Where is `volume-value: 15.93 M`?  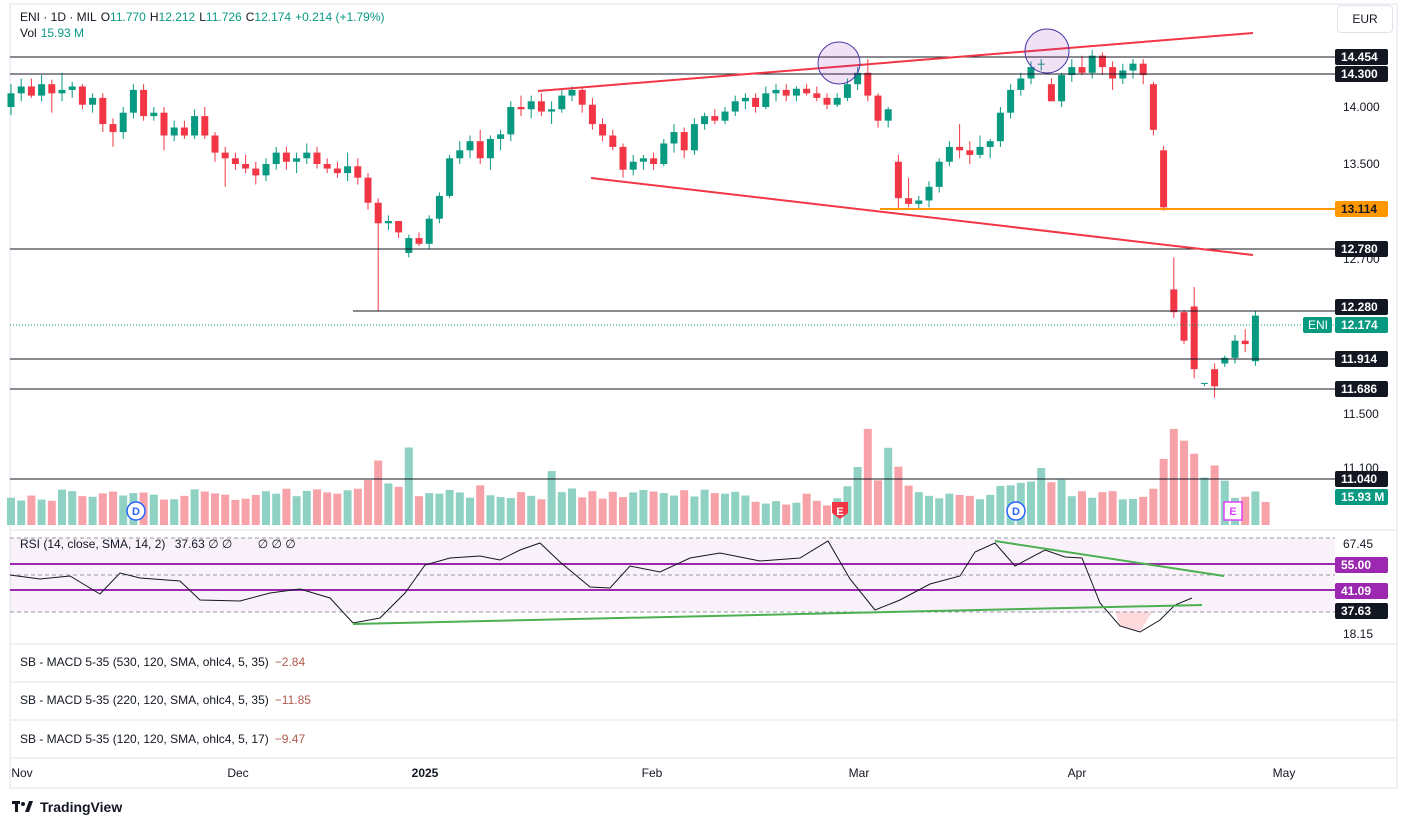 volume-value: 15.93 M is located at coordinates (62, 33).